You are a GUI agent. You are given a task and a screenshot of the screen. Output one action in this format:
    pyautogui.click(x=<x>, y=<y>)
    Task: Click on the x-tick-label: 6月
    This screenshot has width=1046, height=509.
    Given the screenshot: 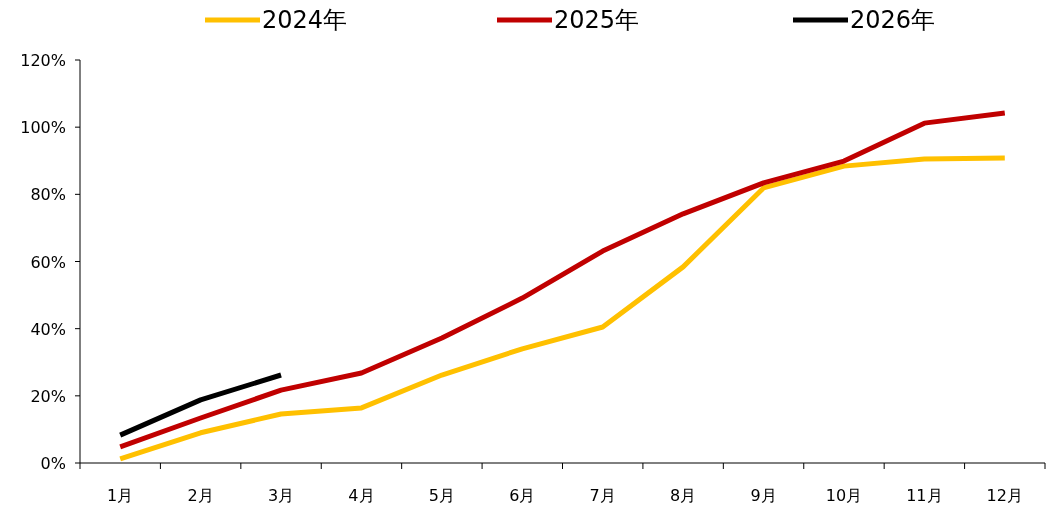 What is the action you would take?
    pyautogui.click(x=522, y=495)
    